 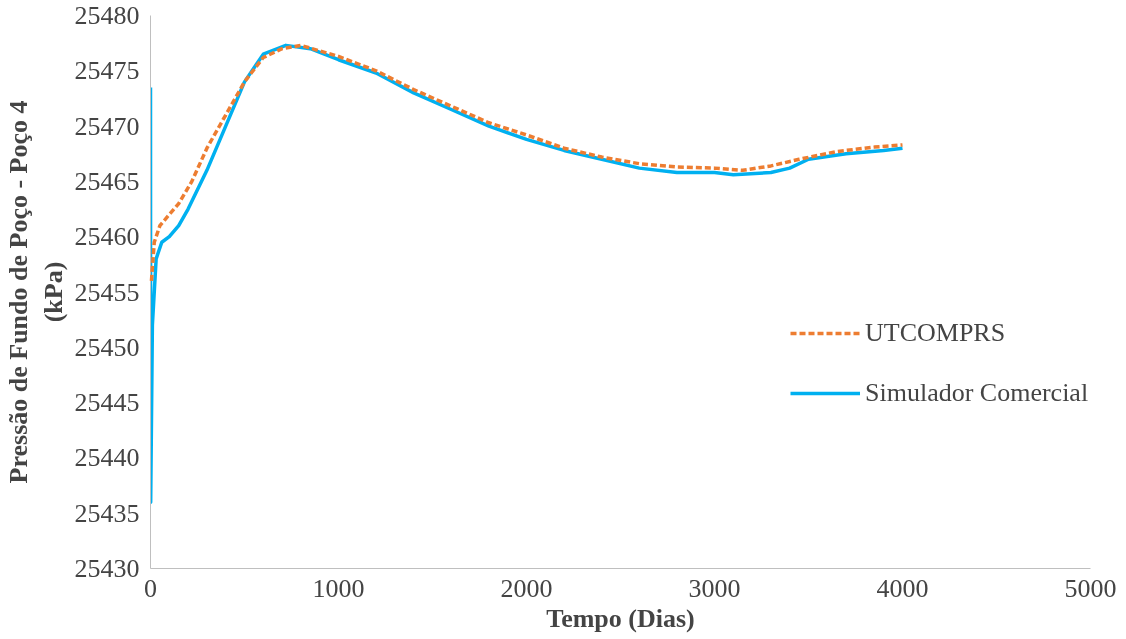 I want to click on y-tick-label: 25445, so click(x=107, y=403).